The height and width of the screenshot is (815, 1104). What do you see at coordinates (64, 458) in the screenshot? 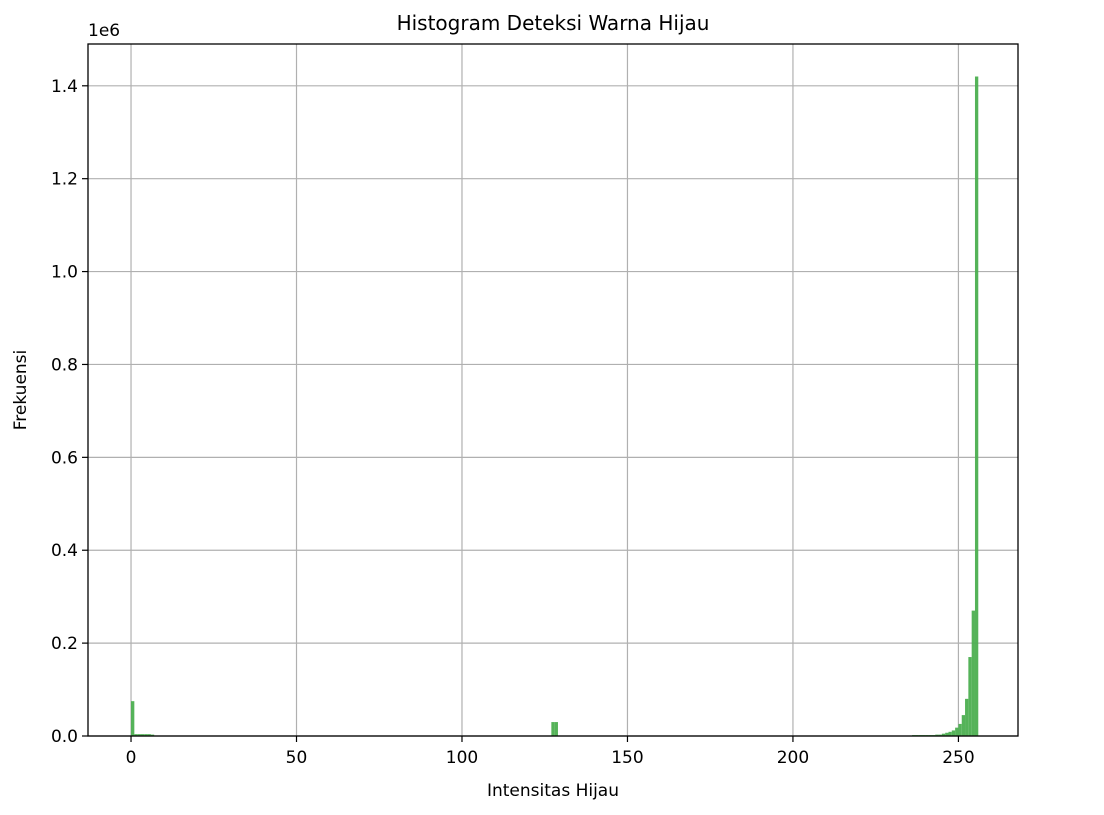
I see `y-tick-label: 0.6` at bounding box center [64, 458].